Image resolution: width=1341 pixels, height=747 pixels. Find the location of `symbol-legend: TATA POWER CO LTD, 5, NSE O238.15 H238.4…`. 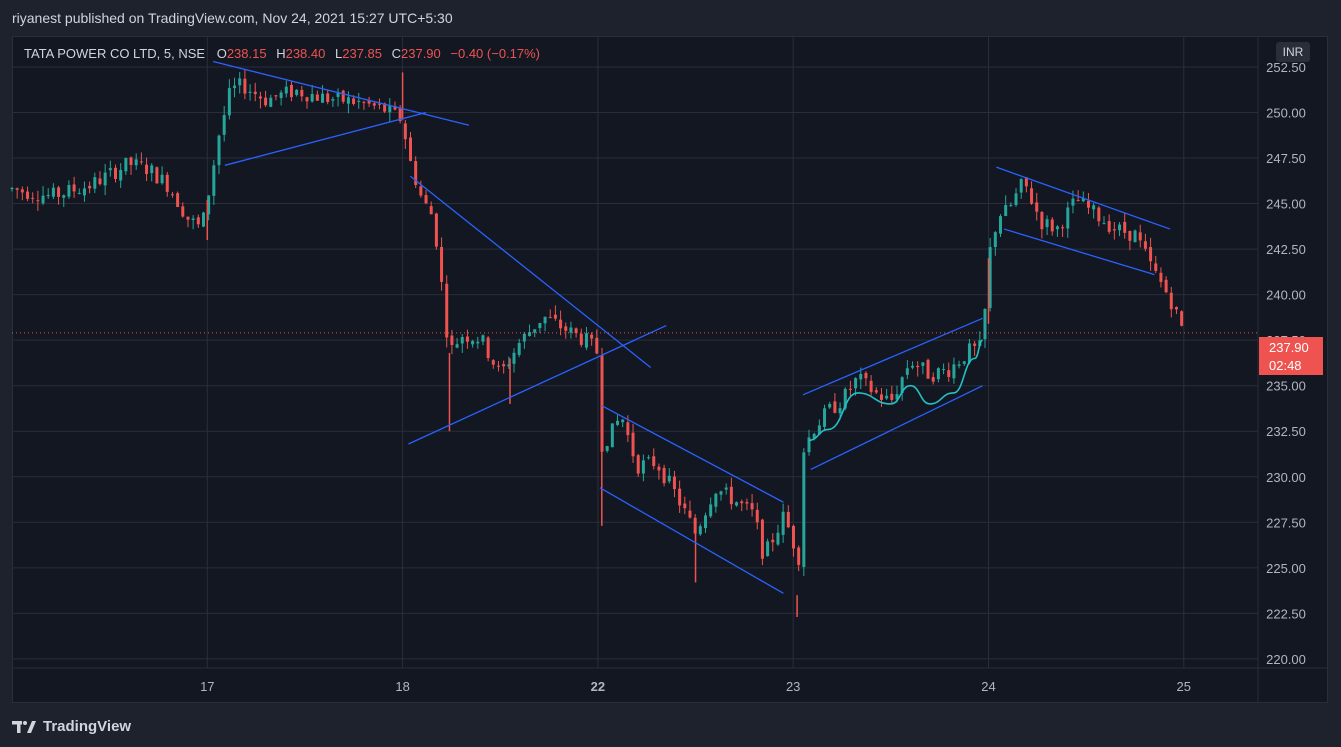

symbol-legend: TATA POWER CO LTD, 5, NSE O238.15 H238.4… is located at coordinates (282, 53).